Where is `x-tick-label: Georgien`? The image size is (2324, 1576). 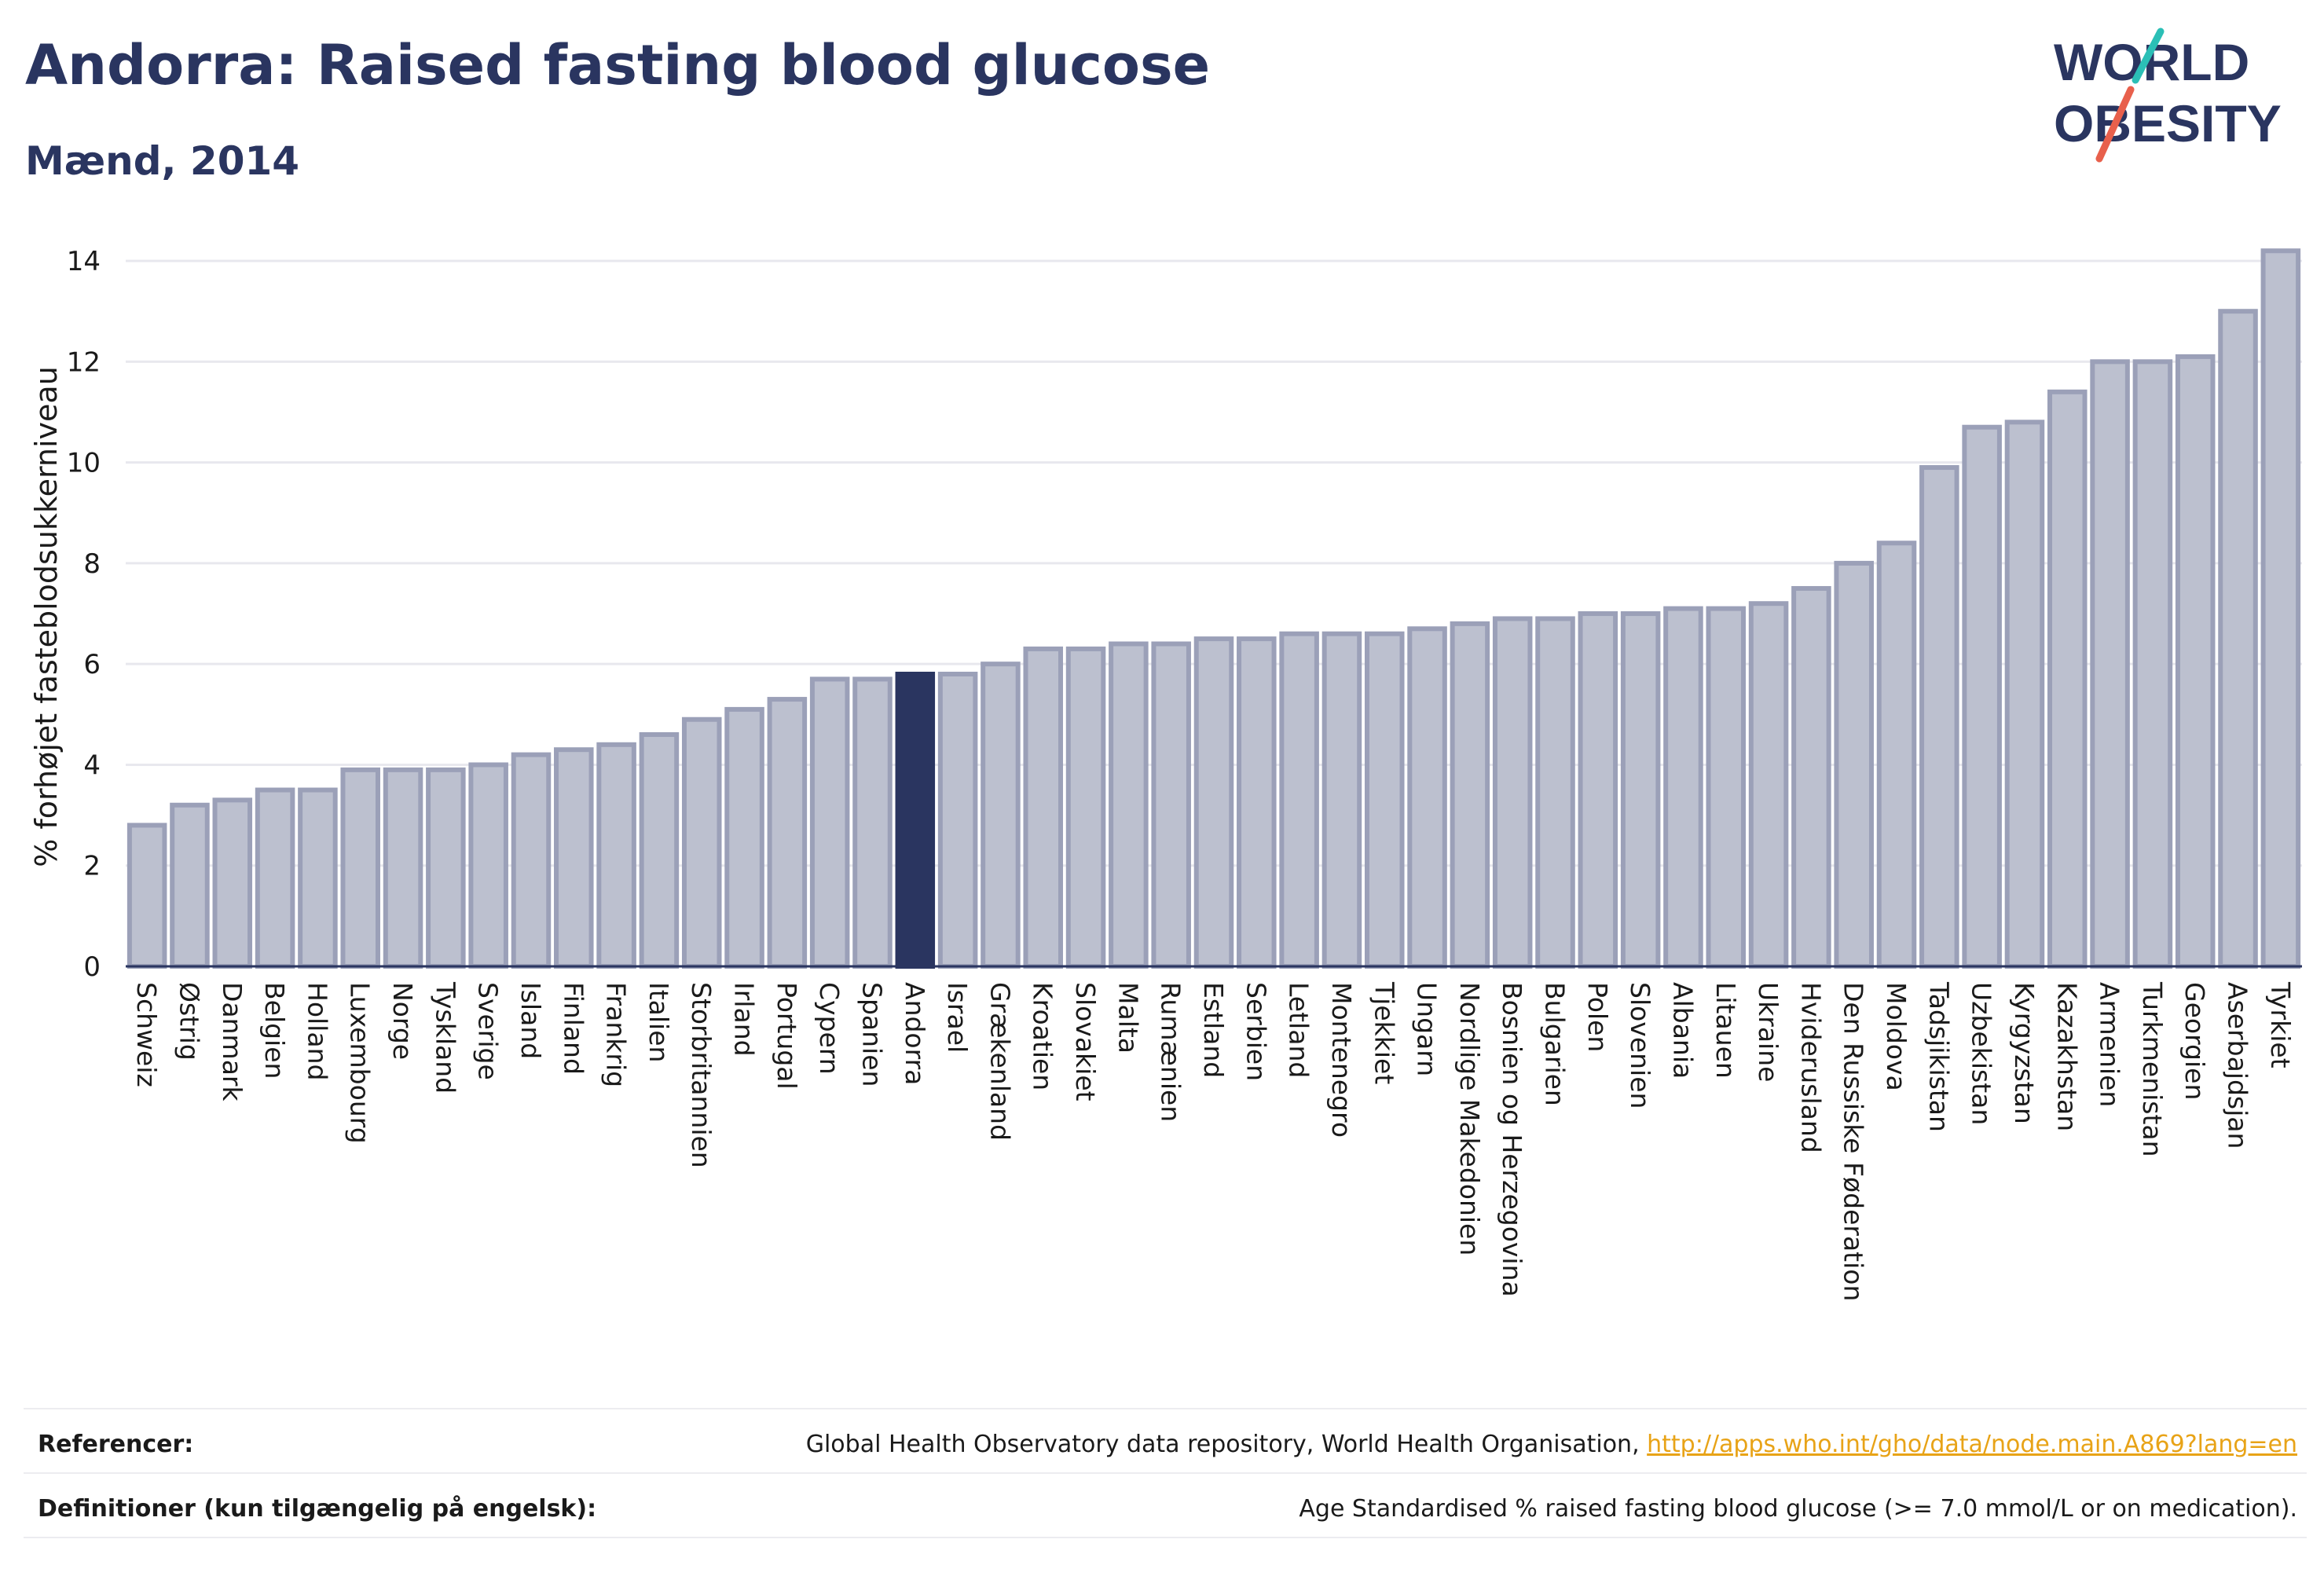 x-tick-label: Georgien is located at coordinates (2194, 1041).